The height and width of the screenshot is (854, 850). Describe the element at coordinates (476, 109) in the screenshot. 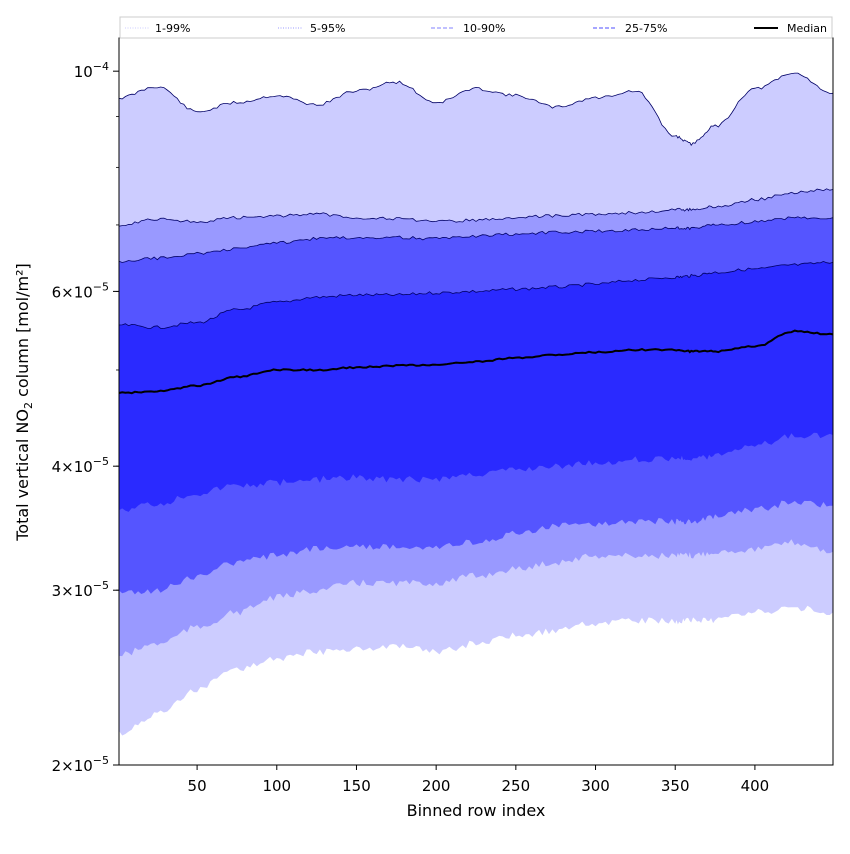

I see `band-upper-edge-1-99%` at that location.